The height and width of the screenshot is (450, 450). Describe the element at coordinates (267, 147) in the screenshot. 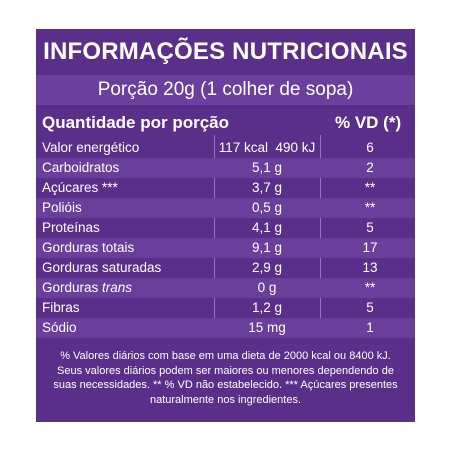

I see `nutrient-amount: 117 kcal 490 kJ` at that location.